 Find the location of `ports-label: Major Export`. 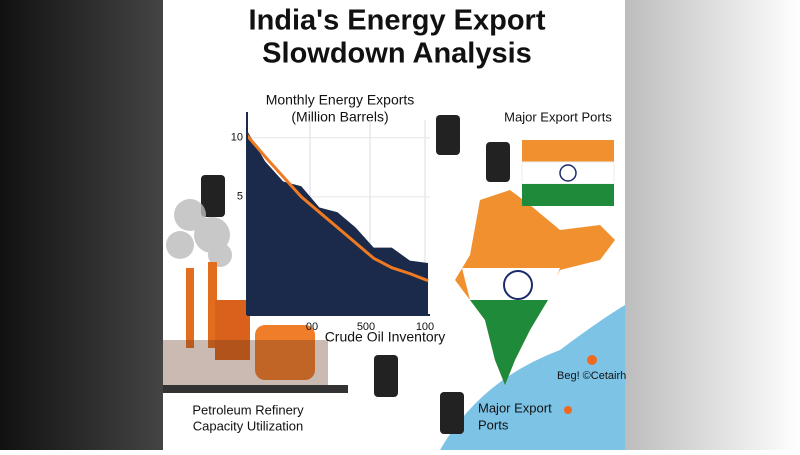

ports-label: Major Export is located at coordinates (515, 407).